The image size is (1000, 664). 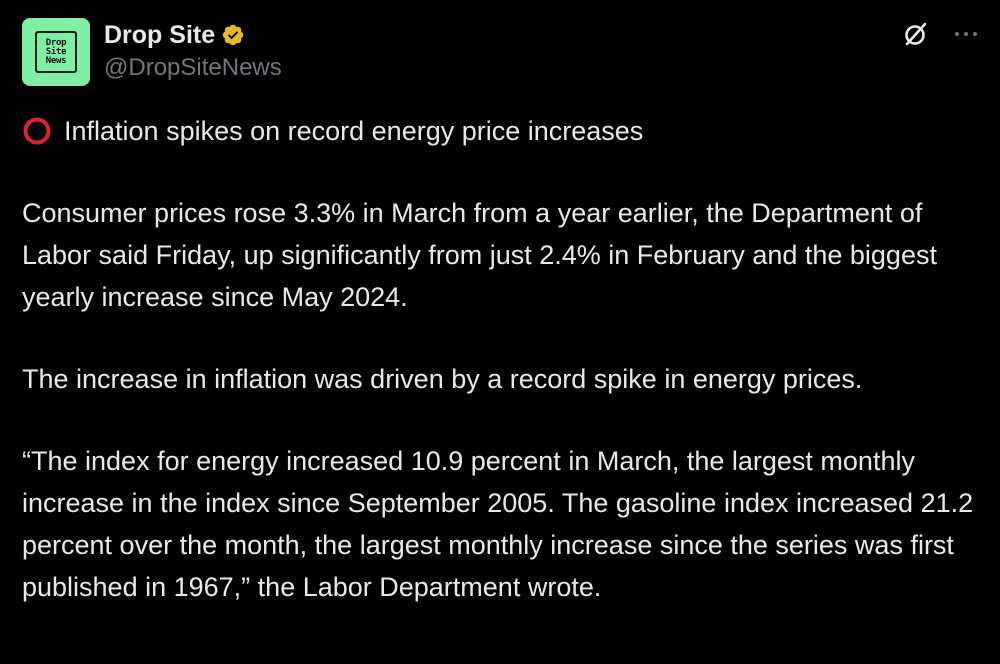 I want to click on avatar-line-2: Site, so click(x=56, y=51).